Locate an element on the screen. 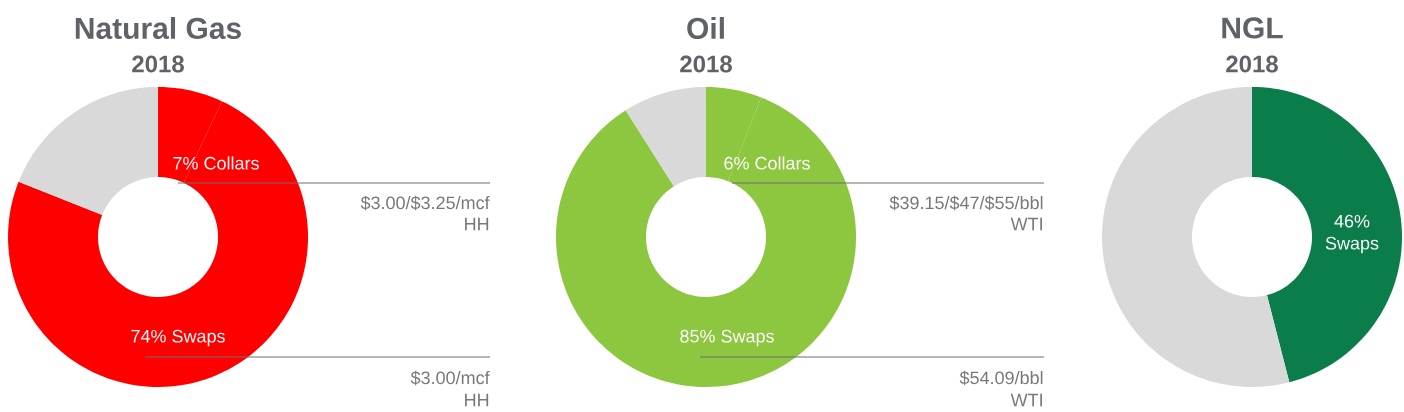 The height and width of the screenshot is (412, 1404). data-label: 7% is located at coordinates (185, 163).